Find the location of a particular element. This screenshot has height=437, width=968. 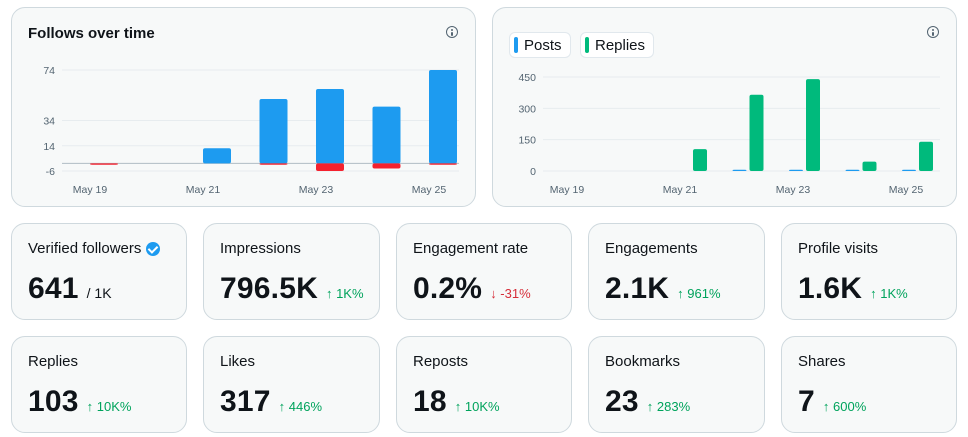

metric-value-row: 18 ↑ 10K% is located at coordinates (456, 402).